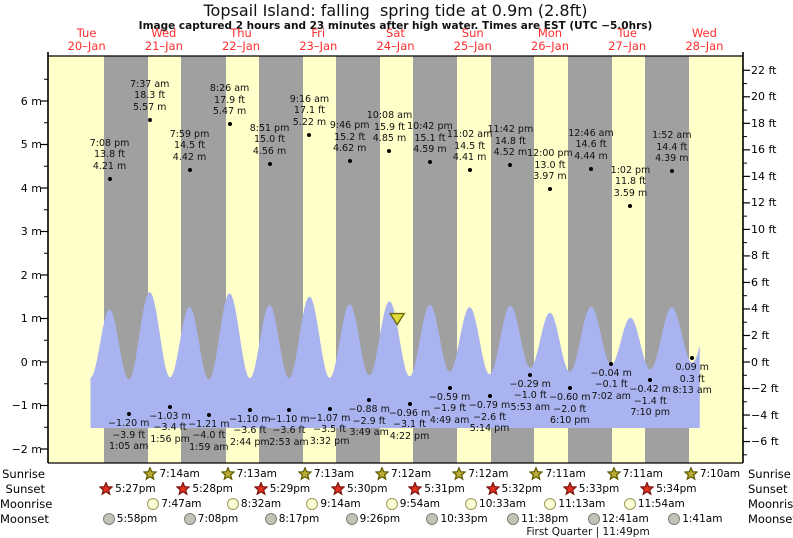  I want to click on sunrise-time: 7:13am, so click(334, 474).